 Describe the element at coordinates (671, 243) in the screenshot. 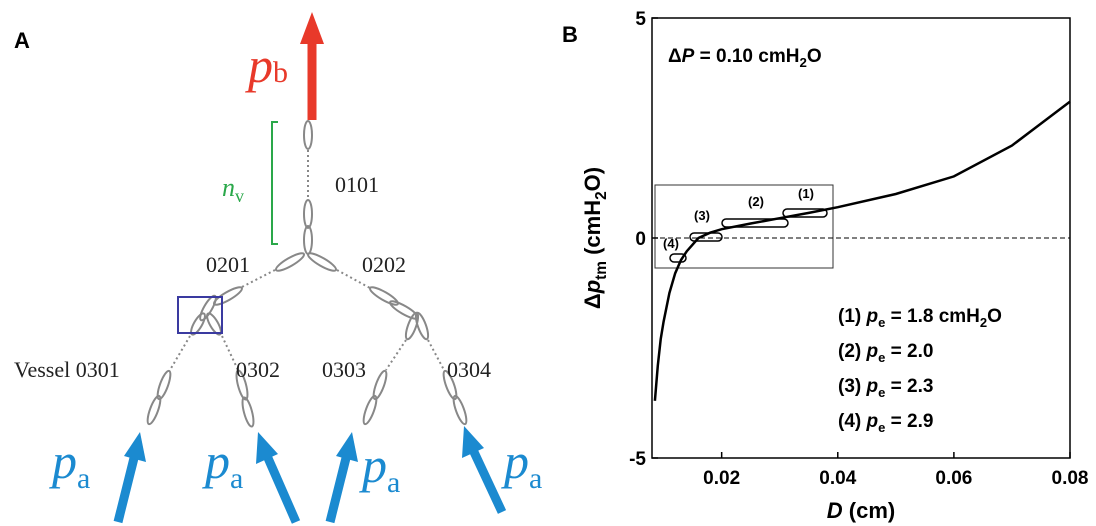

I see `loop-label: (4)` at that location.